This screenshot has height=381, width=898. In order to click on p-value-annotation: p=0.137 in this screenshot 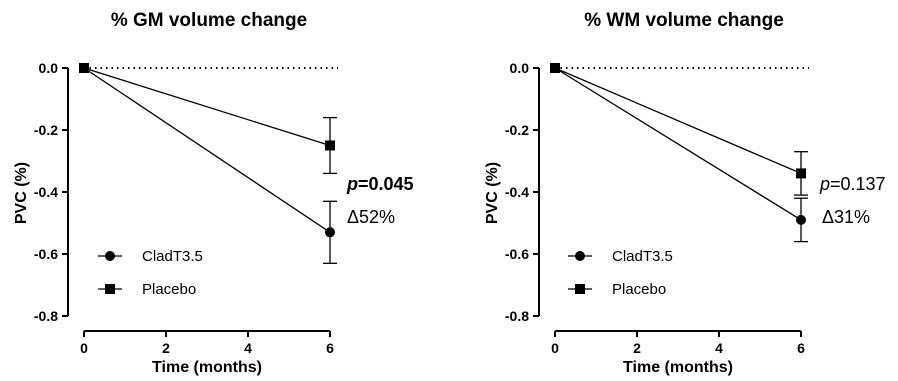, I will do `click(852, 184)`.